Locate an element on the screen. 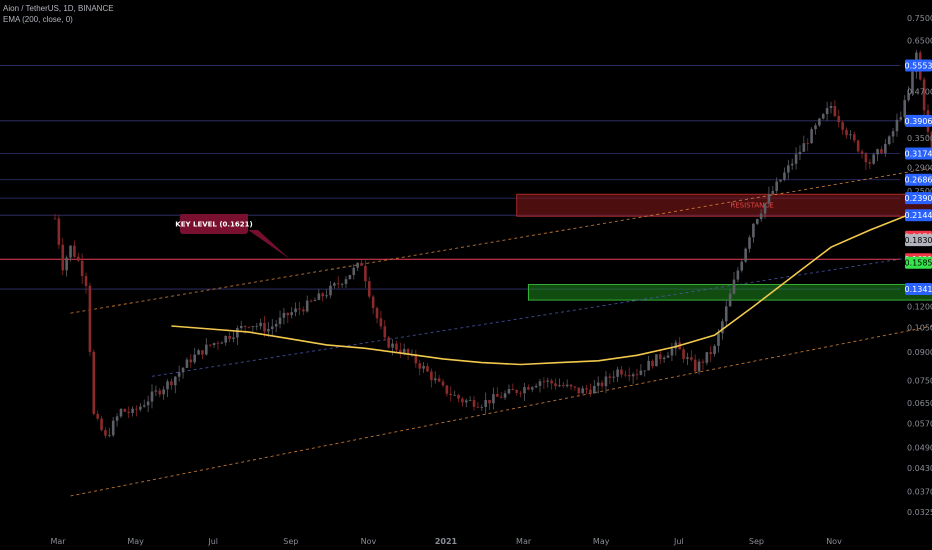  time-tick-label: May is located at coordinates (601, 541).